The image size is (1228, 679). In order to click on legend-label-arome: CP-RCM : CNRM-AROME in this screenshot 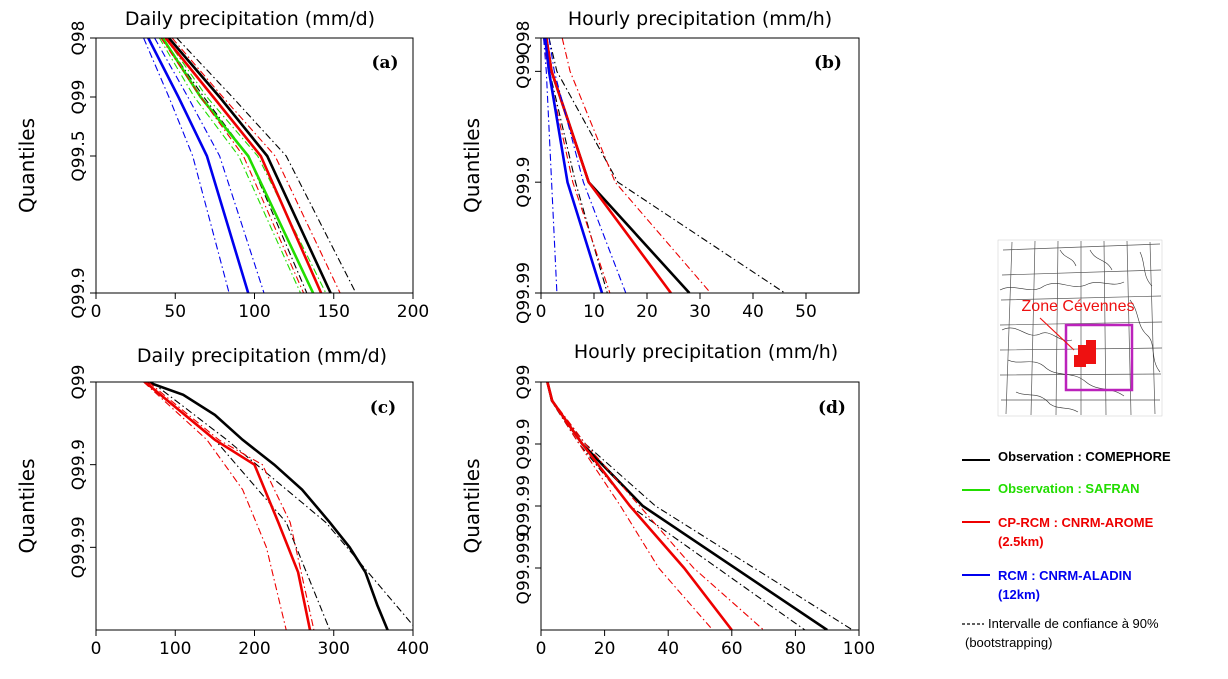, I will do `click(1076, 522)`.